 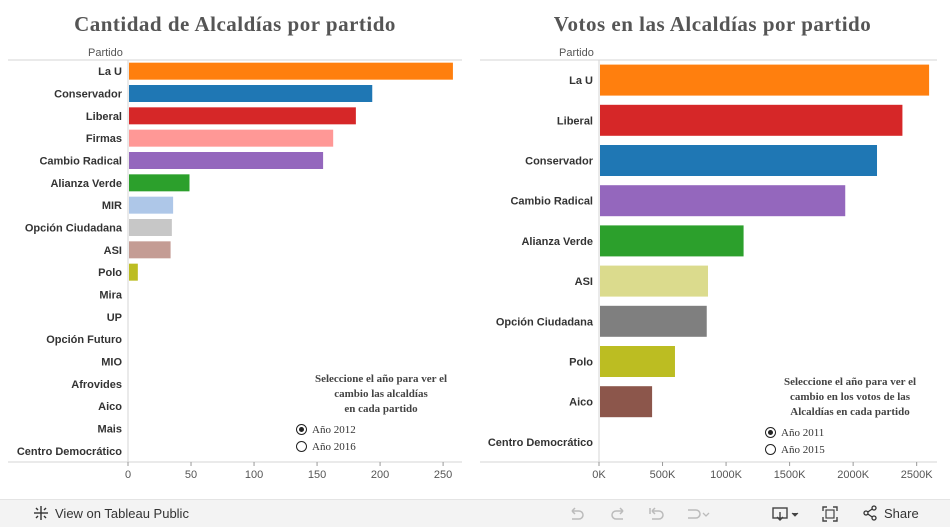 What do you see at coordinates (850, 432) in the screenshot?
I see `year-option-2011: Año 2011` at bounding box center [850, 432].